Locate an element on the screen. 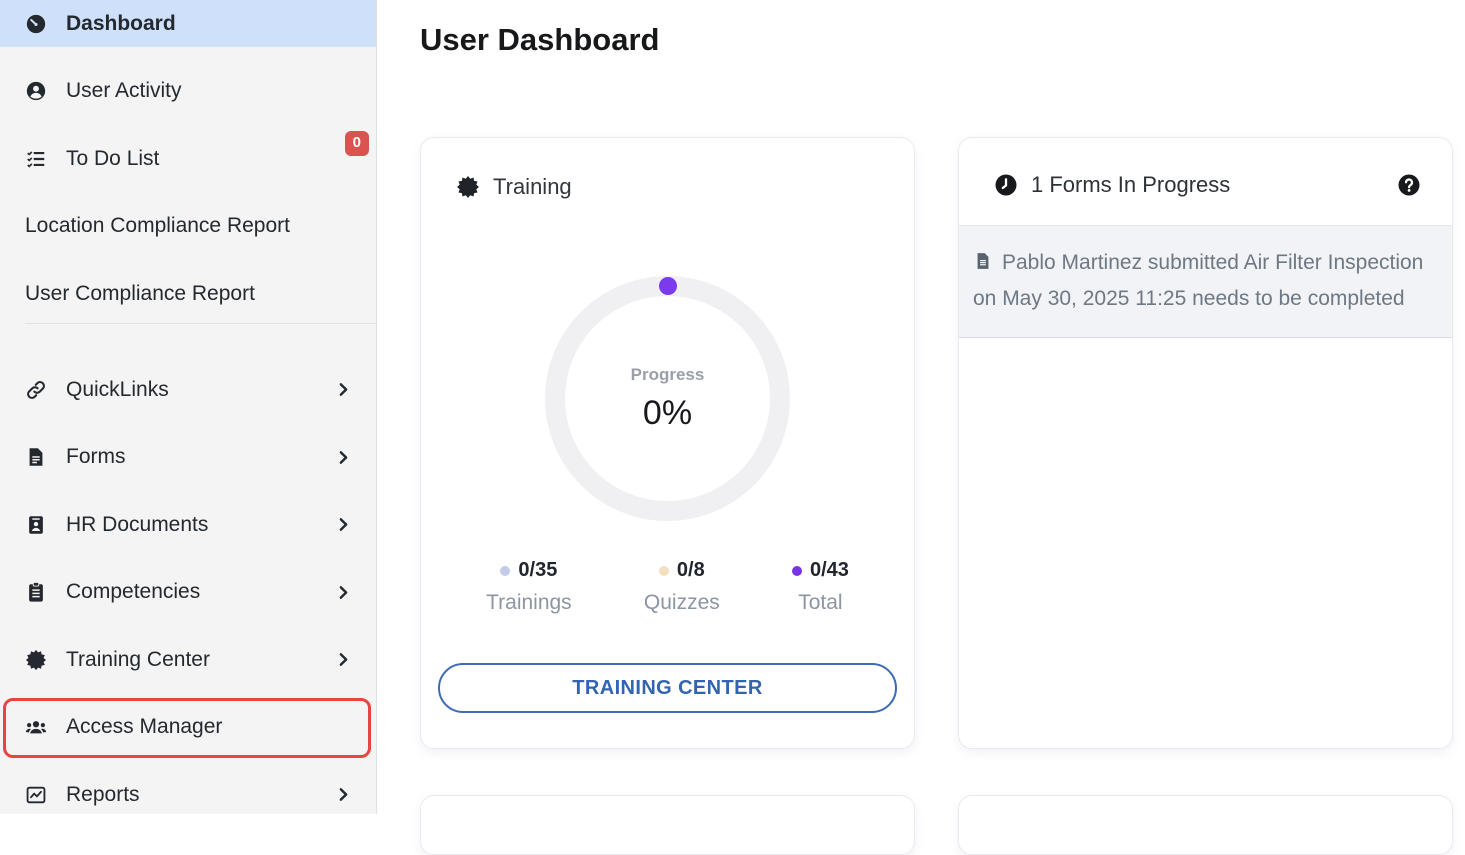  sidebar-item-competencies: Competencies is located at coordinates (188, 592).